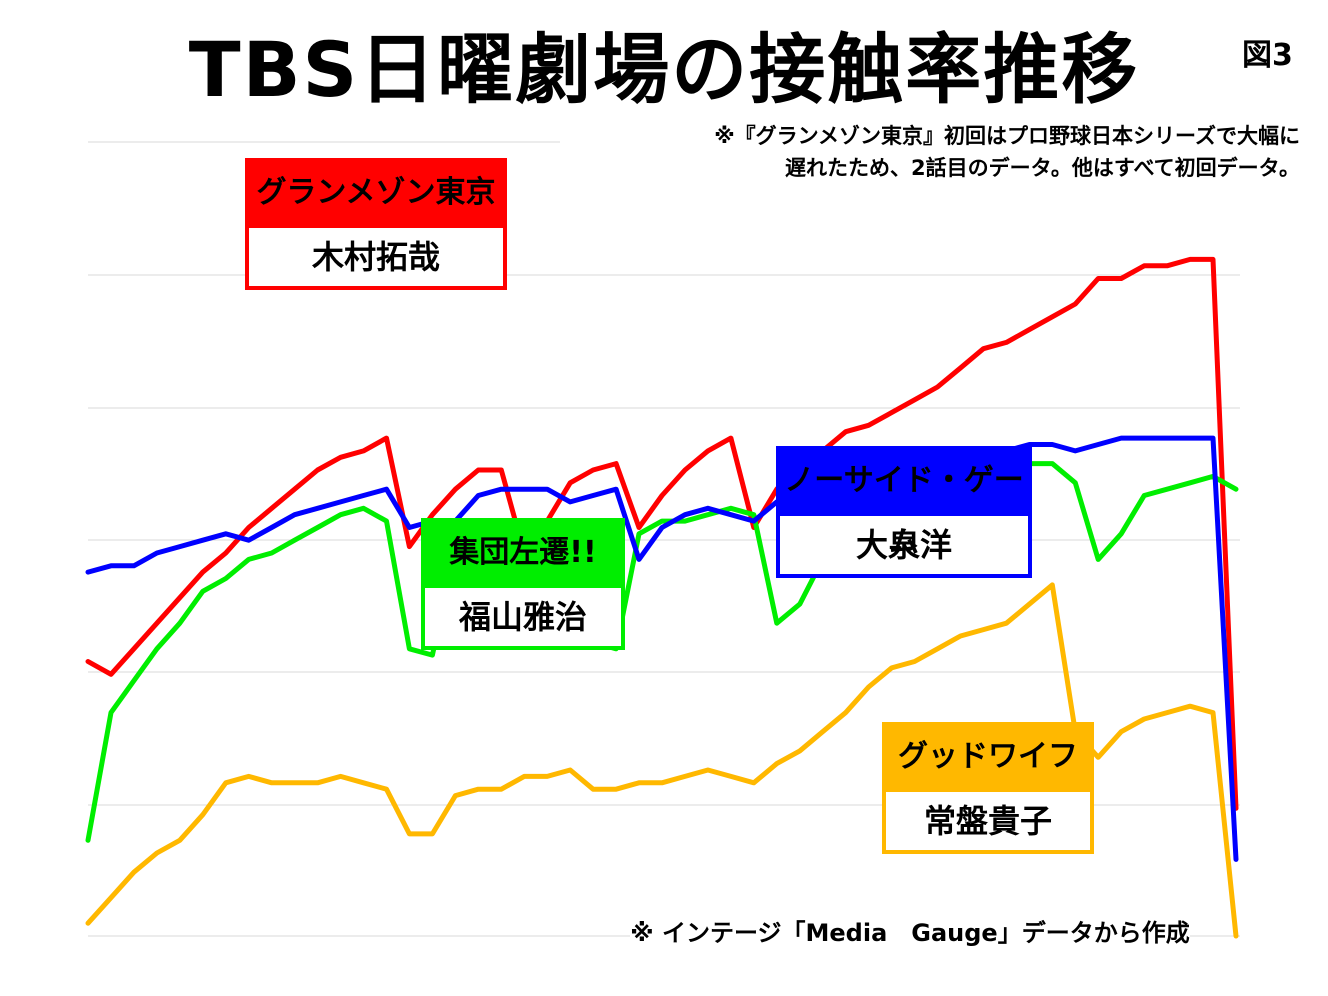 The image size is (1328, 996). I want to click on legend-actor-shudan-sasen: 福山雅治, so click(522, 617).